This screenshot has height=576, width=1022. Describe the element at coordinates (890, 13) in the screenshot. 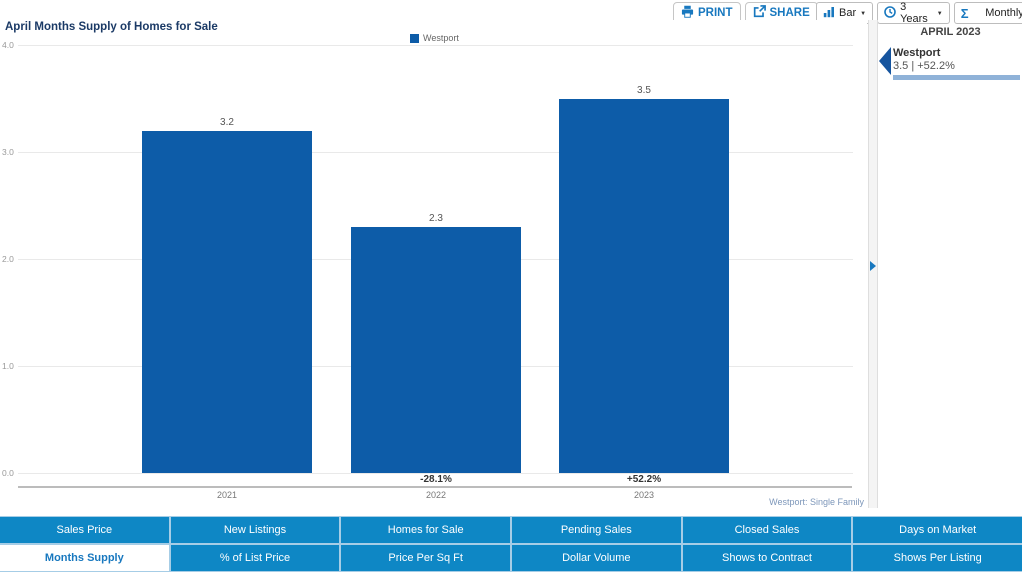

I see `clock-icon` at that location.